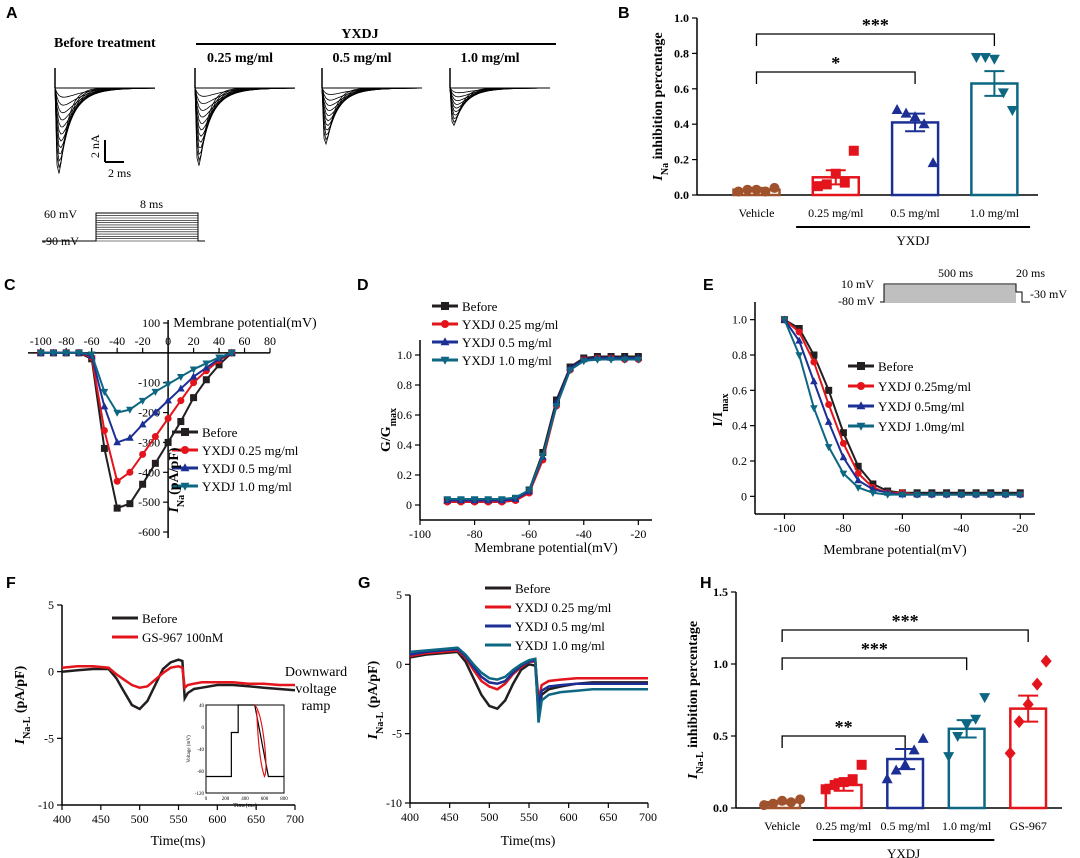 The image size is (1080, 858). Describe the element at coordinates (179, 819) in the screenshot. I see `x-tick-label: 550` at that location.